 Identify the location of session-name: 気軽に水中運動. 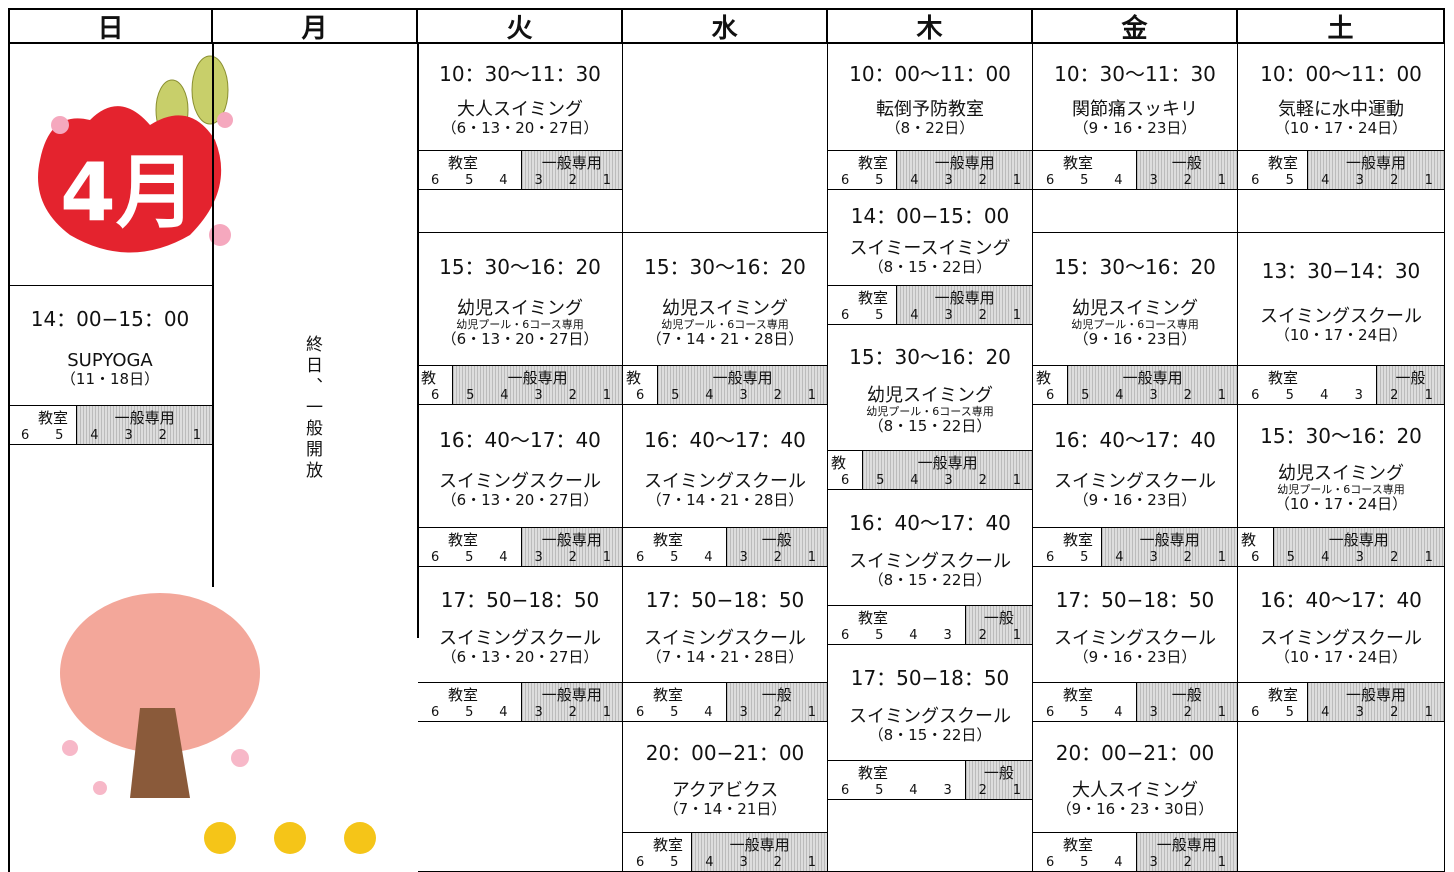
(1340, 110).